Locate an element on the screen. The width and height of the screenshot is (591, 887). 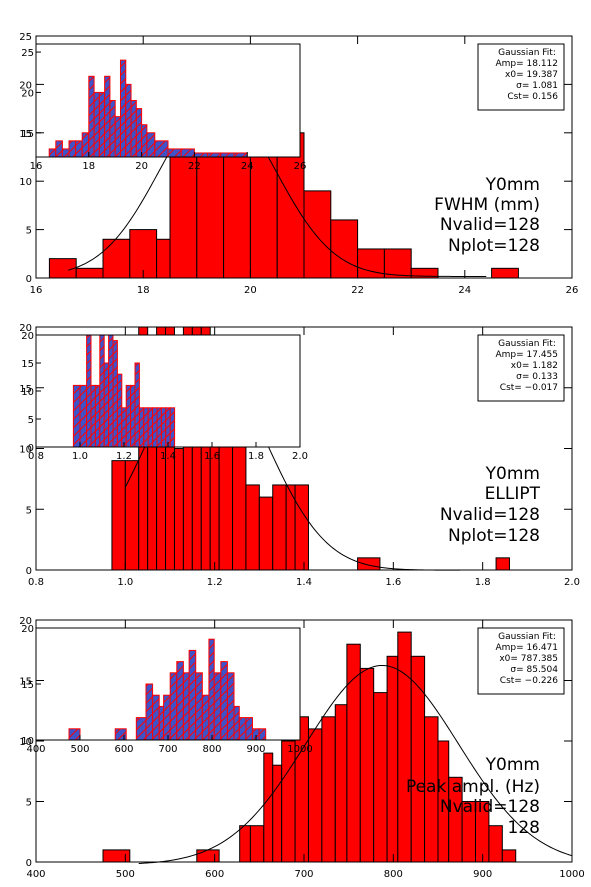
fit-box-line: Cst= −0.017 is located at coordinates (529, 388).